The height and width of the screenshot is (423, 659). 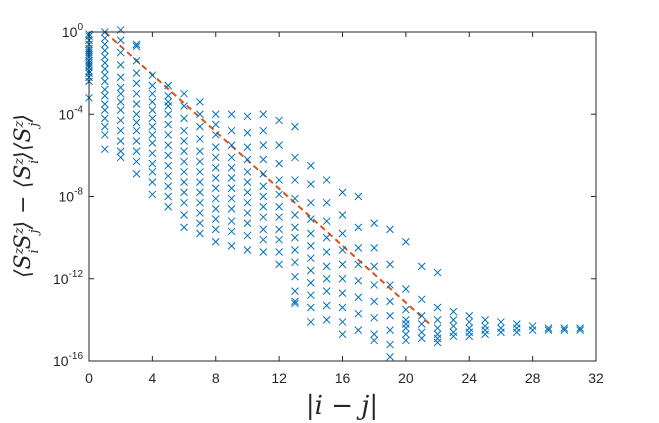 What do you see at coordinates (68, 360) in the screenshot?
I see `y-tick-label: 10⁻¹⁶` at bounding box center [68, 360].